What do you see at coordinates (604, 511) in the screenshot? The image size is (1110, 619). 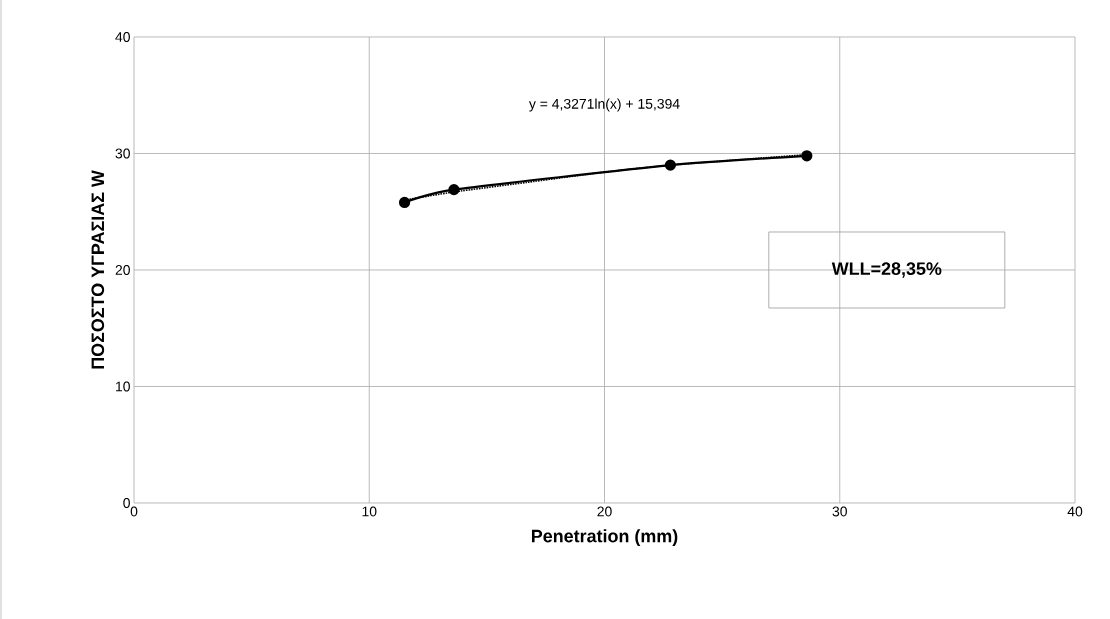 I see `x-tick-label: 20` at bounding box center [604, 511].